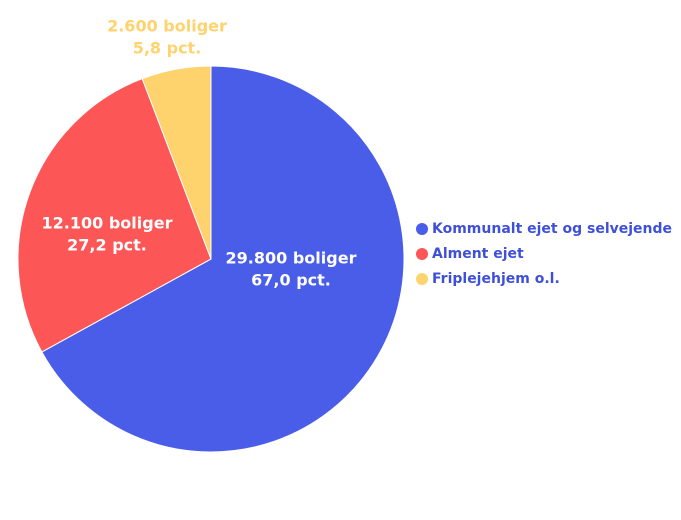 This screenshot has width=681, height=520. Describe the element at coordinates (291, 280) in the screenshot. I see `value-label: 67,0 pct.` at that location.